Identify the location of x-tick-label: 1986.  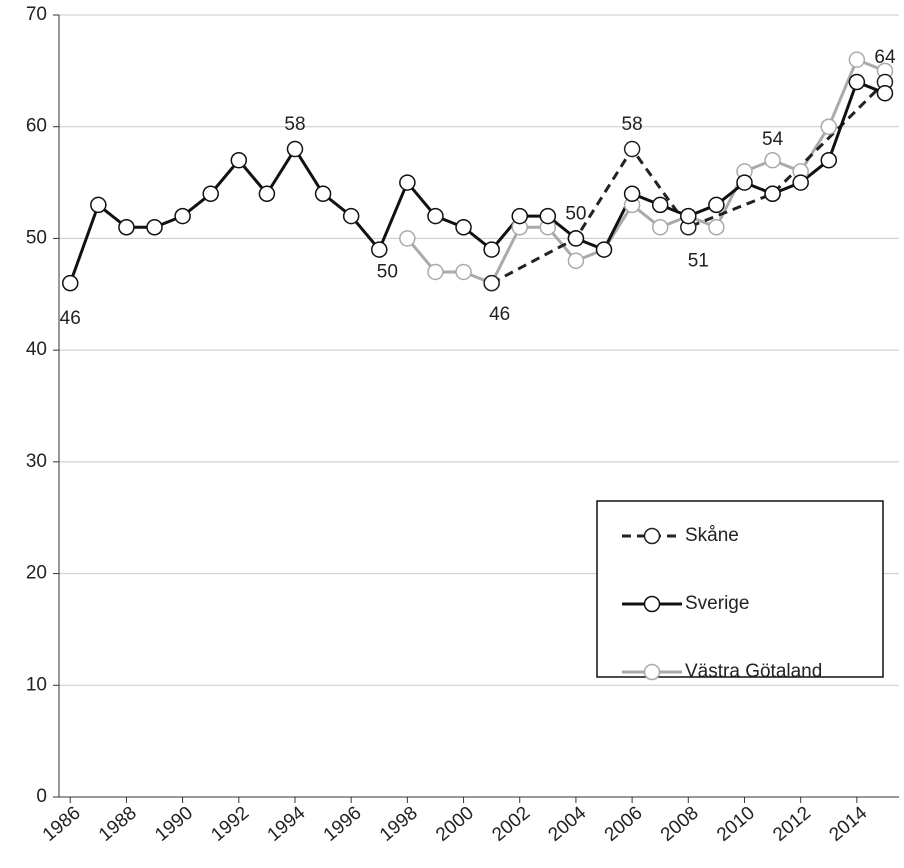
(62, 824).